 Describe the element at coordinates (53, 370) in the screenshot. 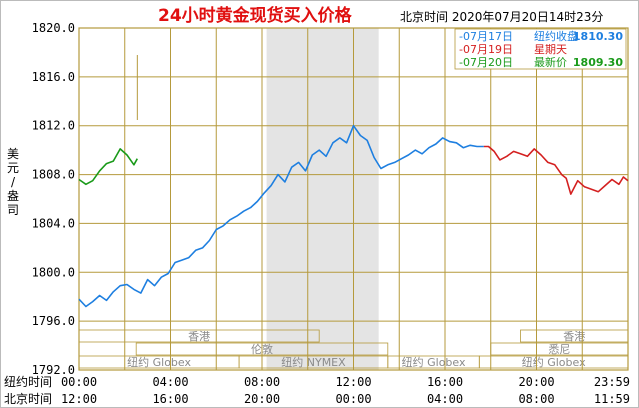

I see `y-tick-label: 1792.0` at that location.